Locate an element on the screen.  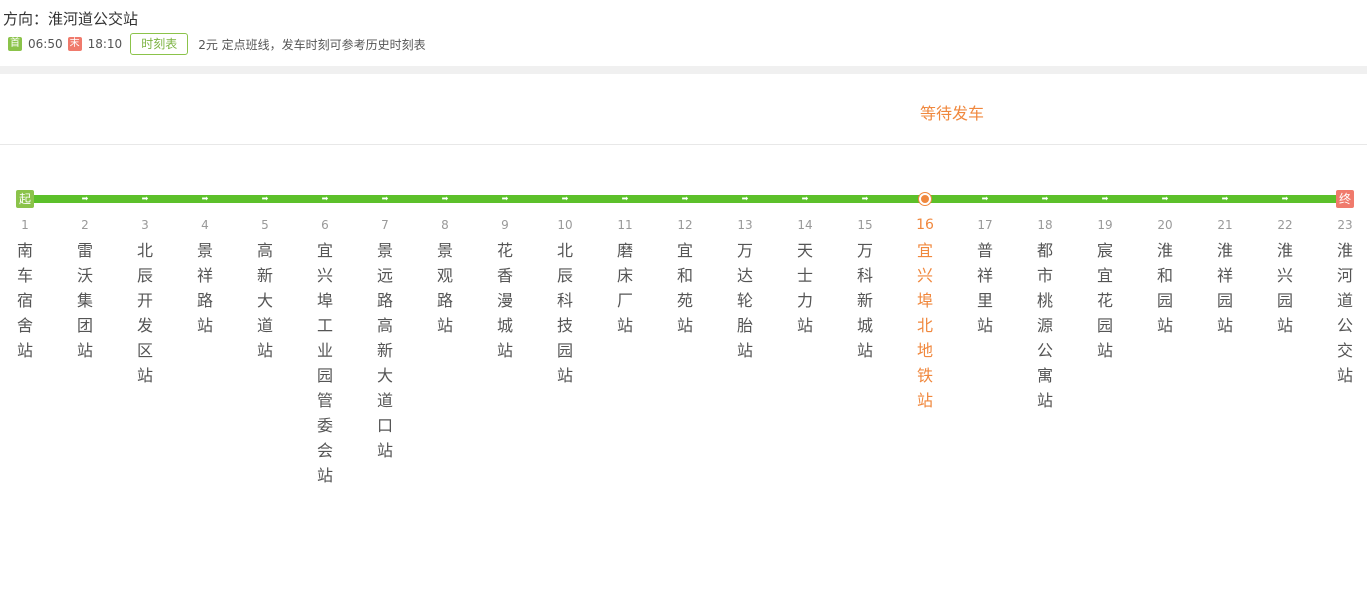
stop-number: 14 is located at coordinates (805, 225).